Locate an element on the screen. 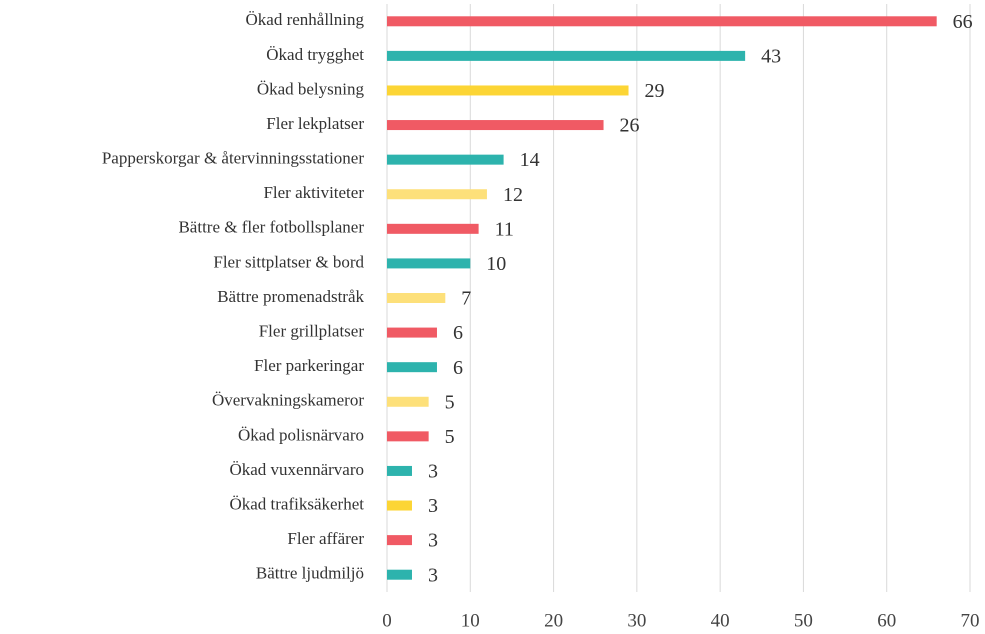  value-label: 66 is located at coordinates (963, 22).